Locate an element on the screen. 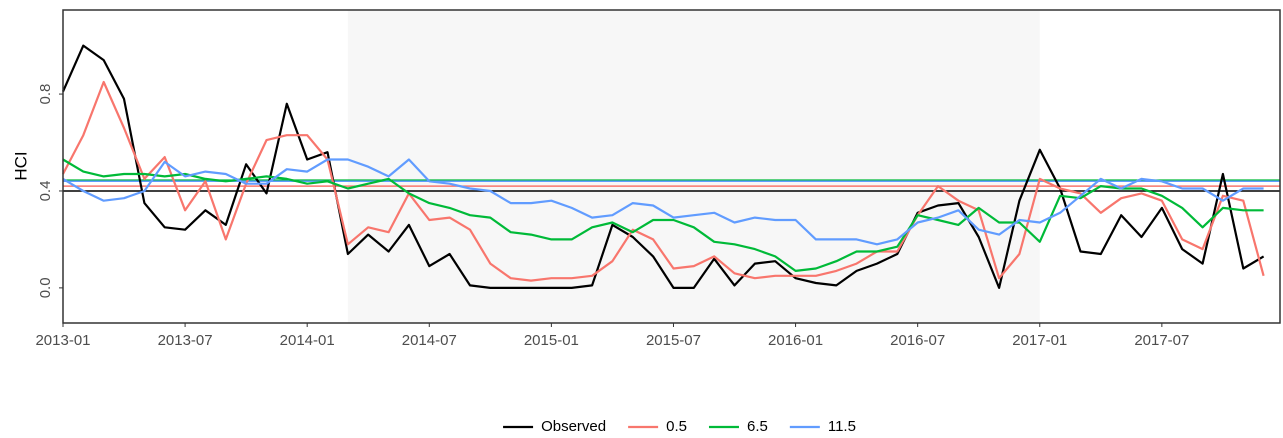  x-tick-label: 2016-01 is located at coordinates (795, 340).